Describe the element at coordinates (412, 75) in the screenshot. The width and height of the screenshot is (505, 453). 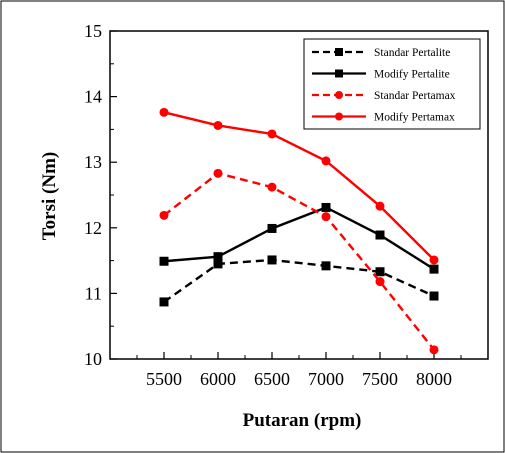
I see `legend-label-modify-pertalite: Modify Pertalite` at that location.